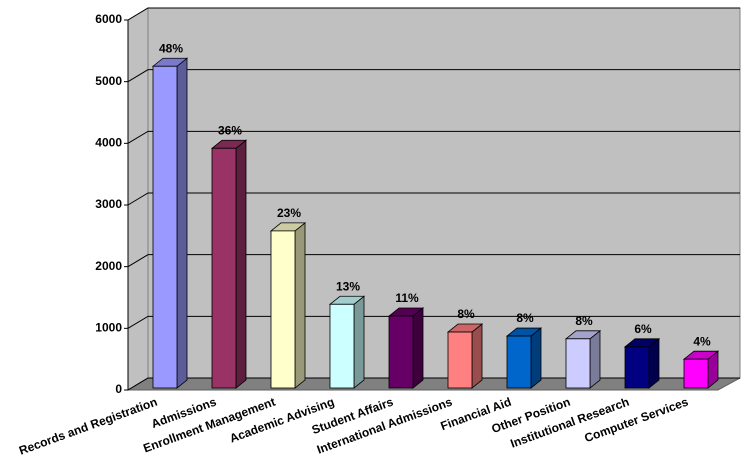  I want to click on y-tick-label: 6000, so click(108, 19).